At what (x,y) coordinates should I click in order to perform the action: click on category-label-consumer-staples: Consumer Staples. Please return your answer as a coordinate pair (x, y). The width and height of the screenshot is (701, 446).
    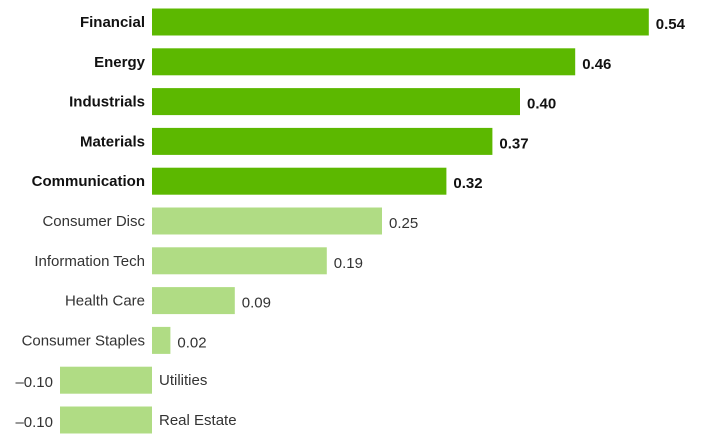
    Looking at the image, I should click on (83, 340).